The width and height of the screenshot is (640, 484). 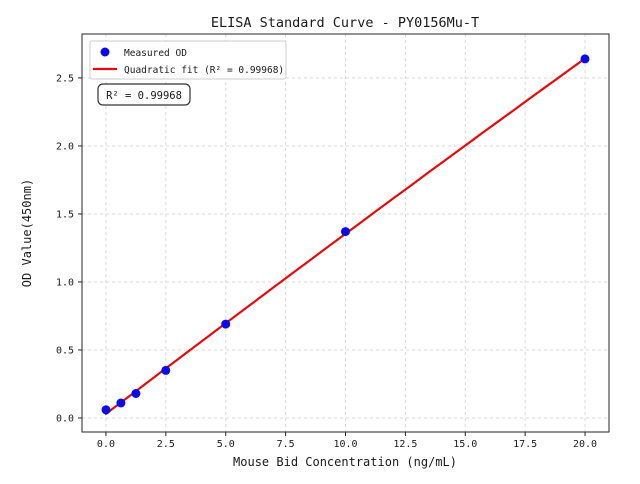 What do you see at coordinates (286, 444) in the screenshot?
I see `x-tick-label: 7.5` at bounding box center [286, 444].